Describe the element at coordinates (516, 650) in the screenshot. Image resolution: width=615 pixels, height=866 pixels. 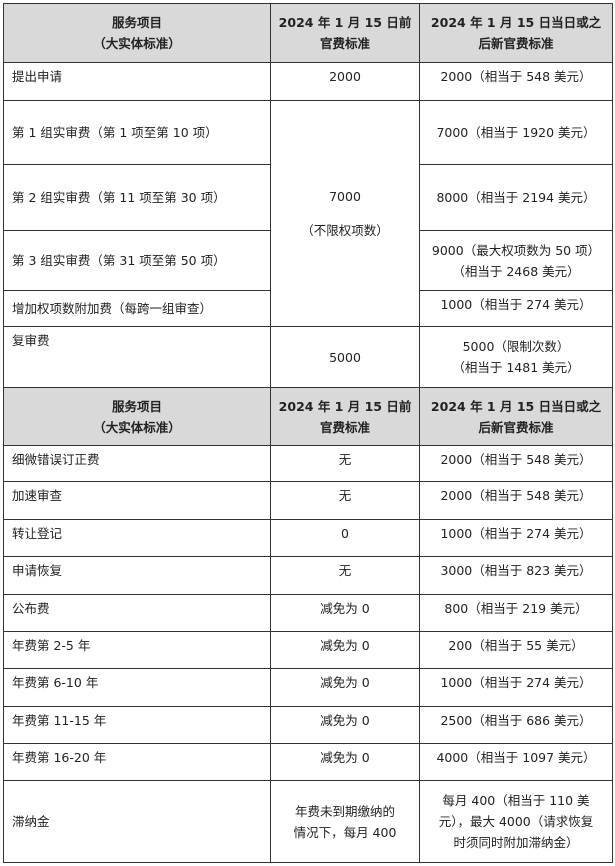
I see `new-fee: 200（相当于 55 美元）` at that location.